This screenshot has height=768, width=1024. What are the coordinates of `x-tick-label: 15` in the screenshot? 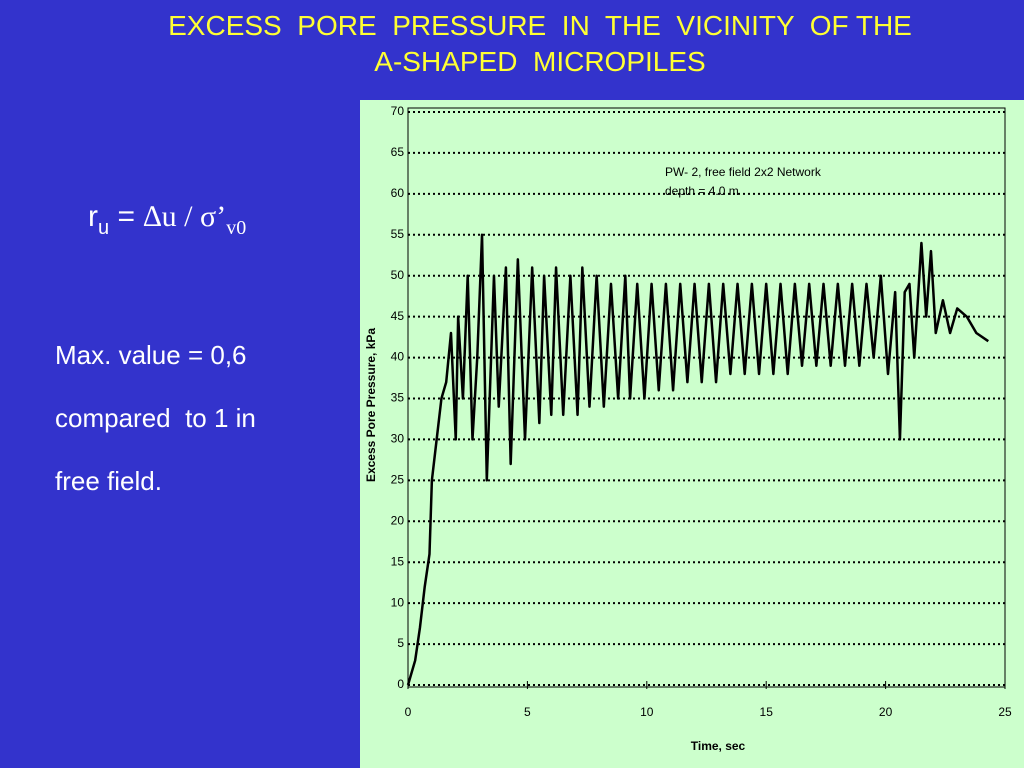 It's located at (767, 712).